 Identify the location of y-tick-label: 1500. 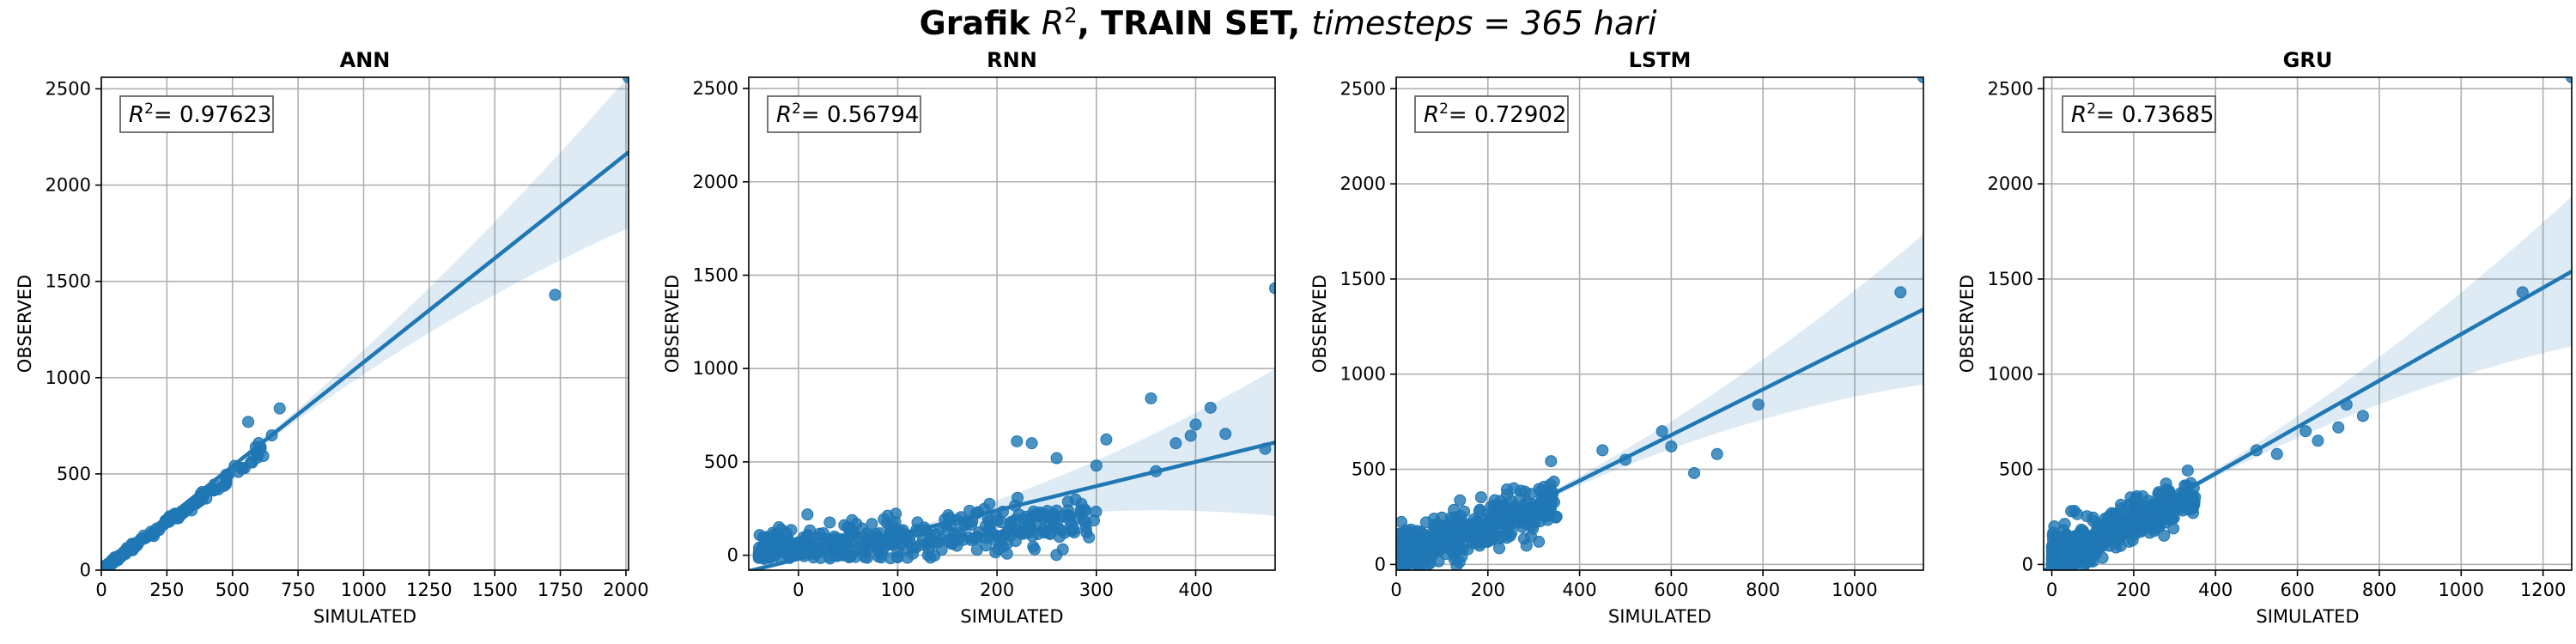
(1363, 279).